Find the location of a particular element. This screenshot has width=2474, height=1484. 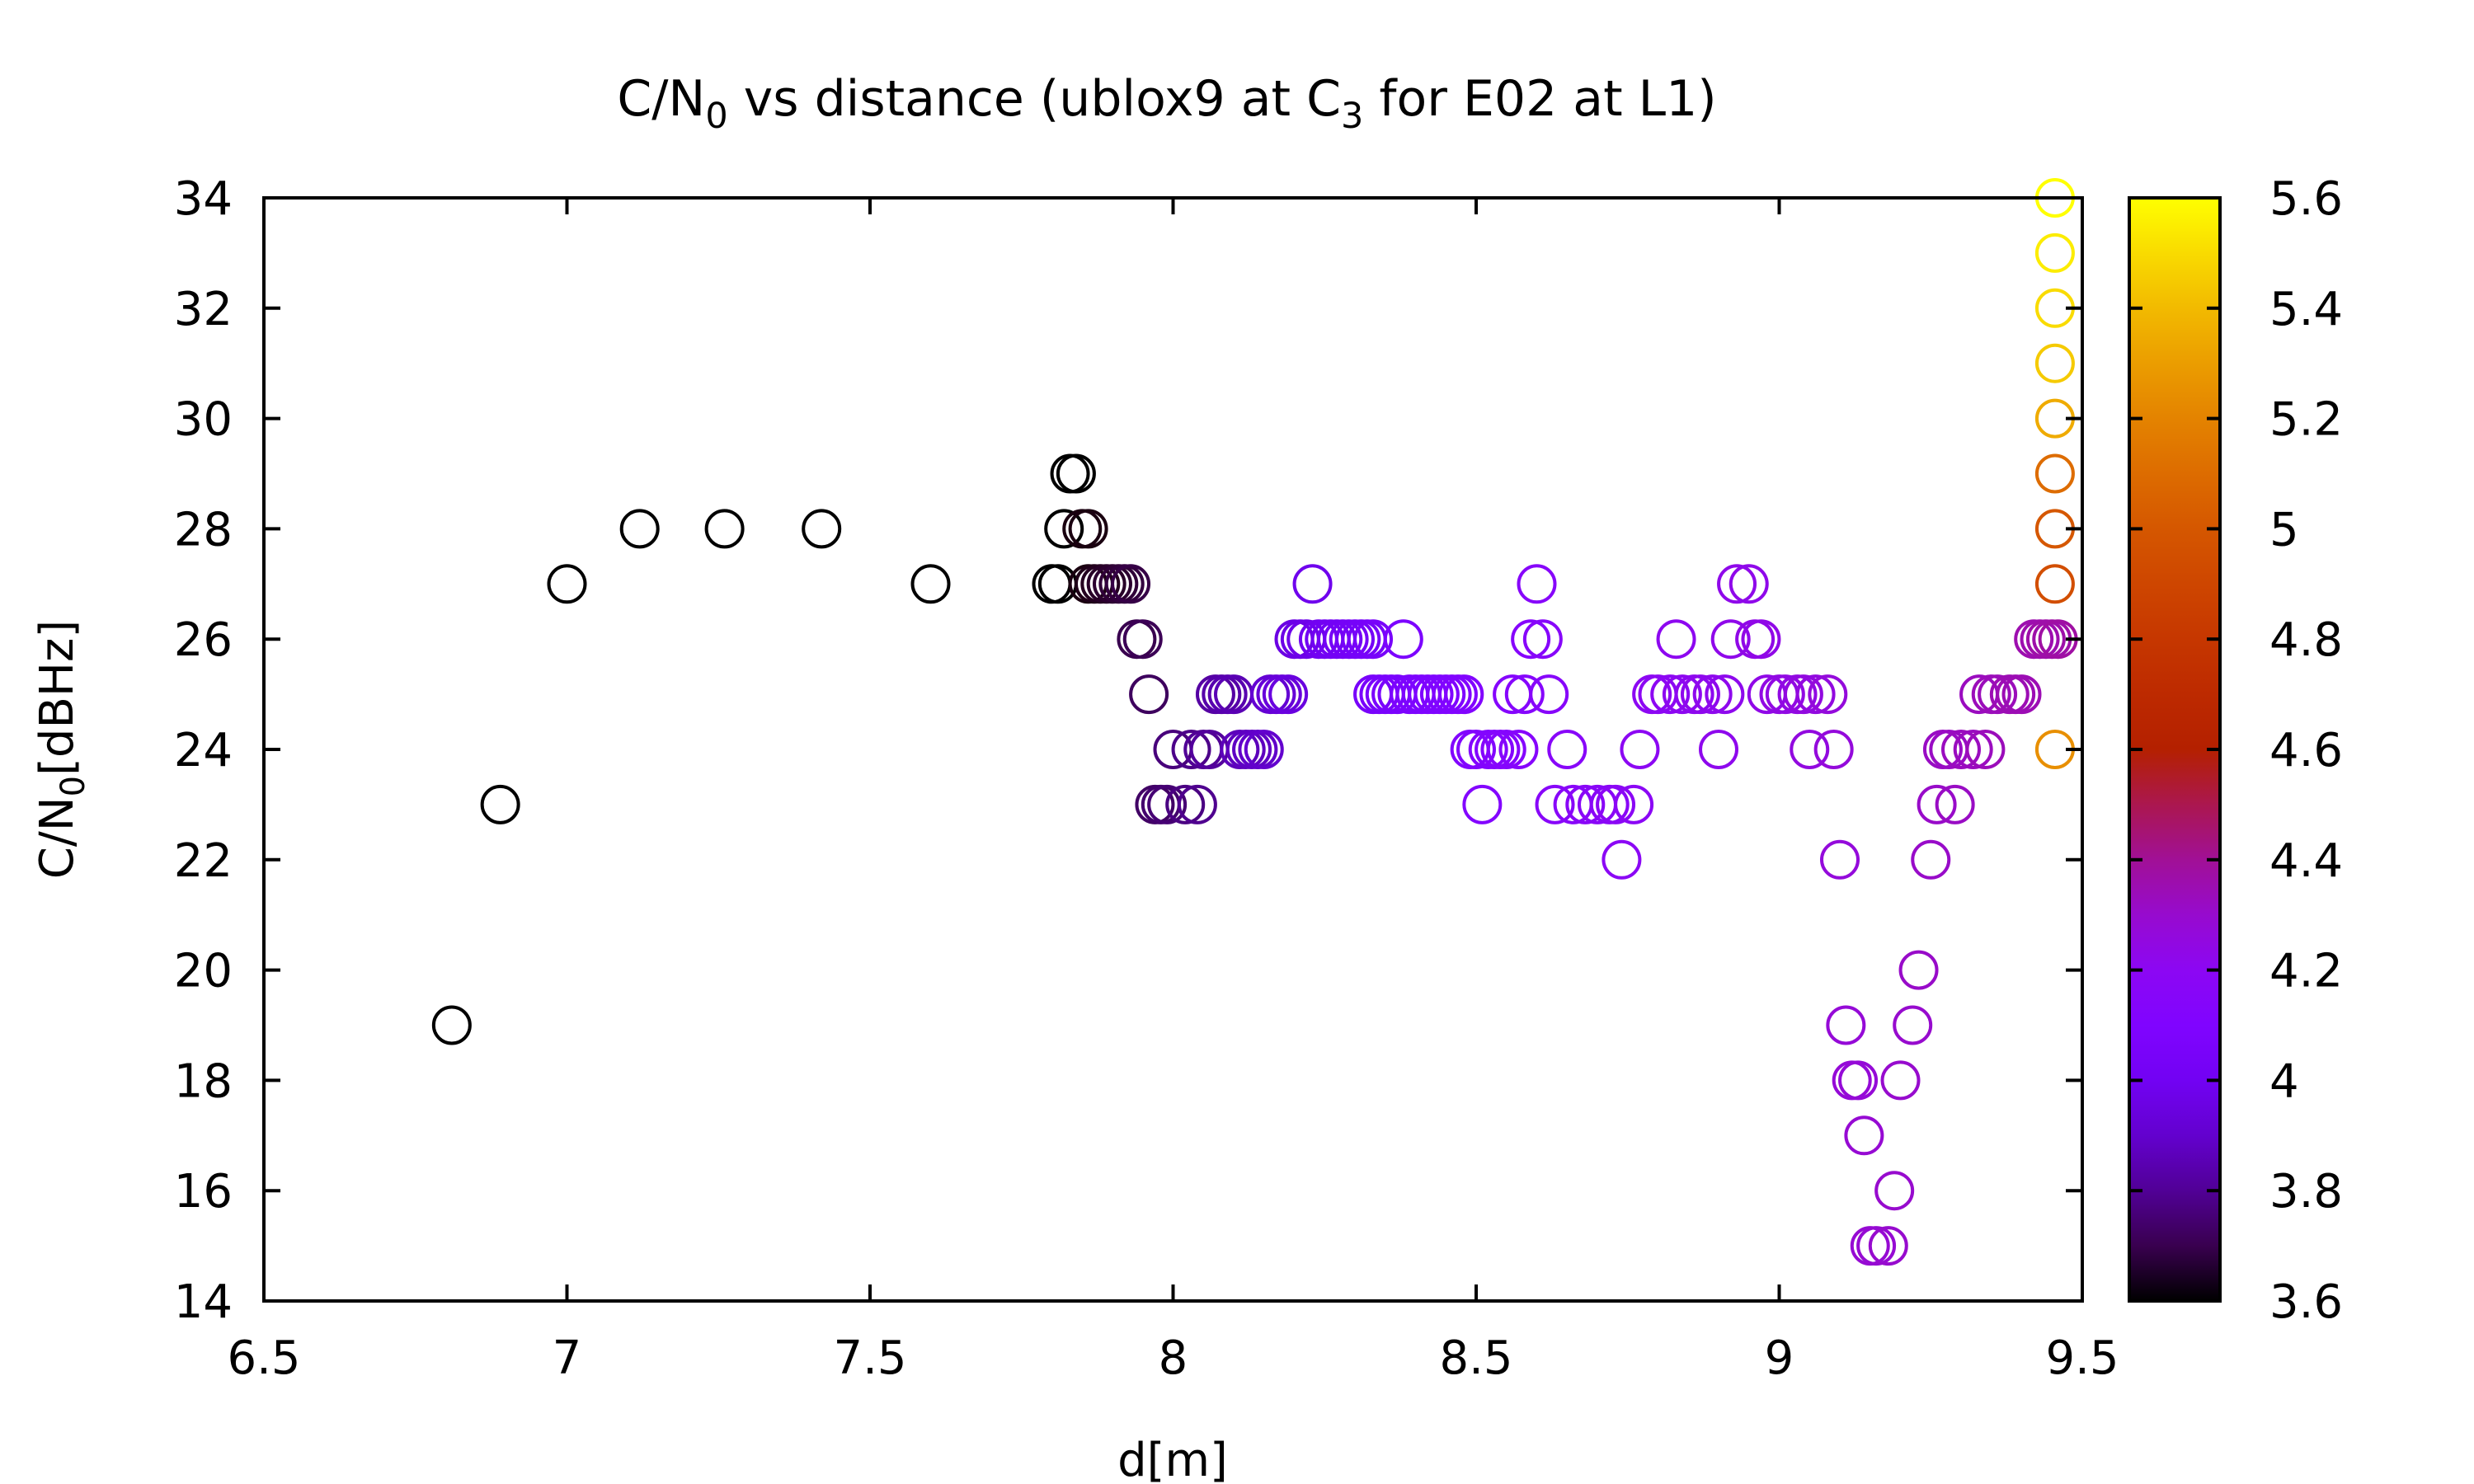

colorbar-tick-label: 5.2 is located at coordinates (2306, 420).